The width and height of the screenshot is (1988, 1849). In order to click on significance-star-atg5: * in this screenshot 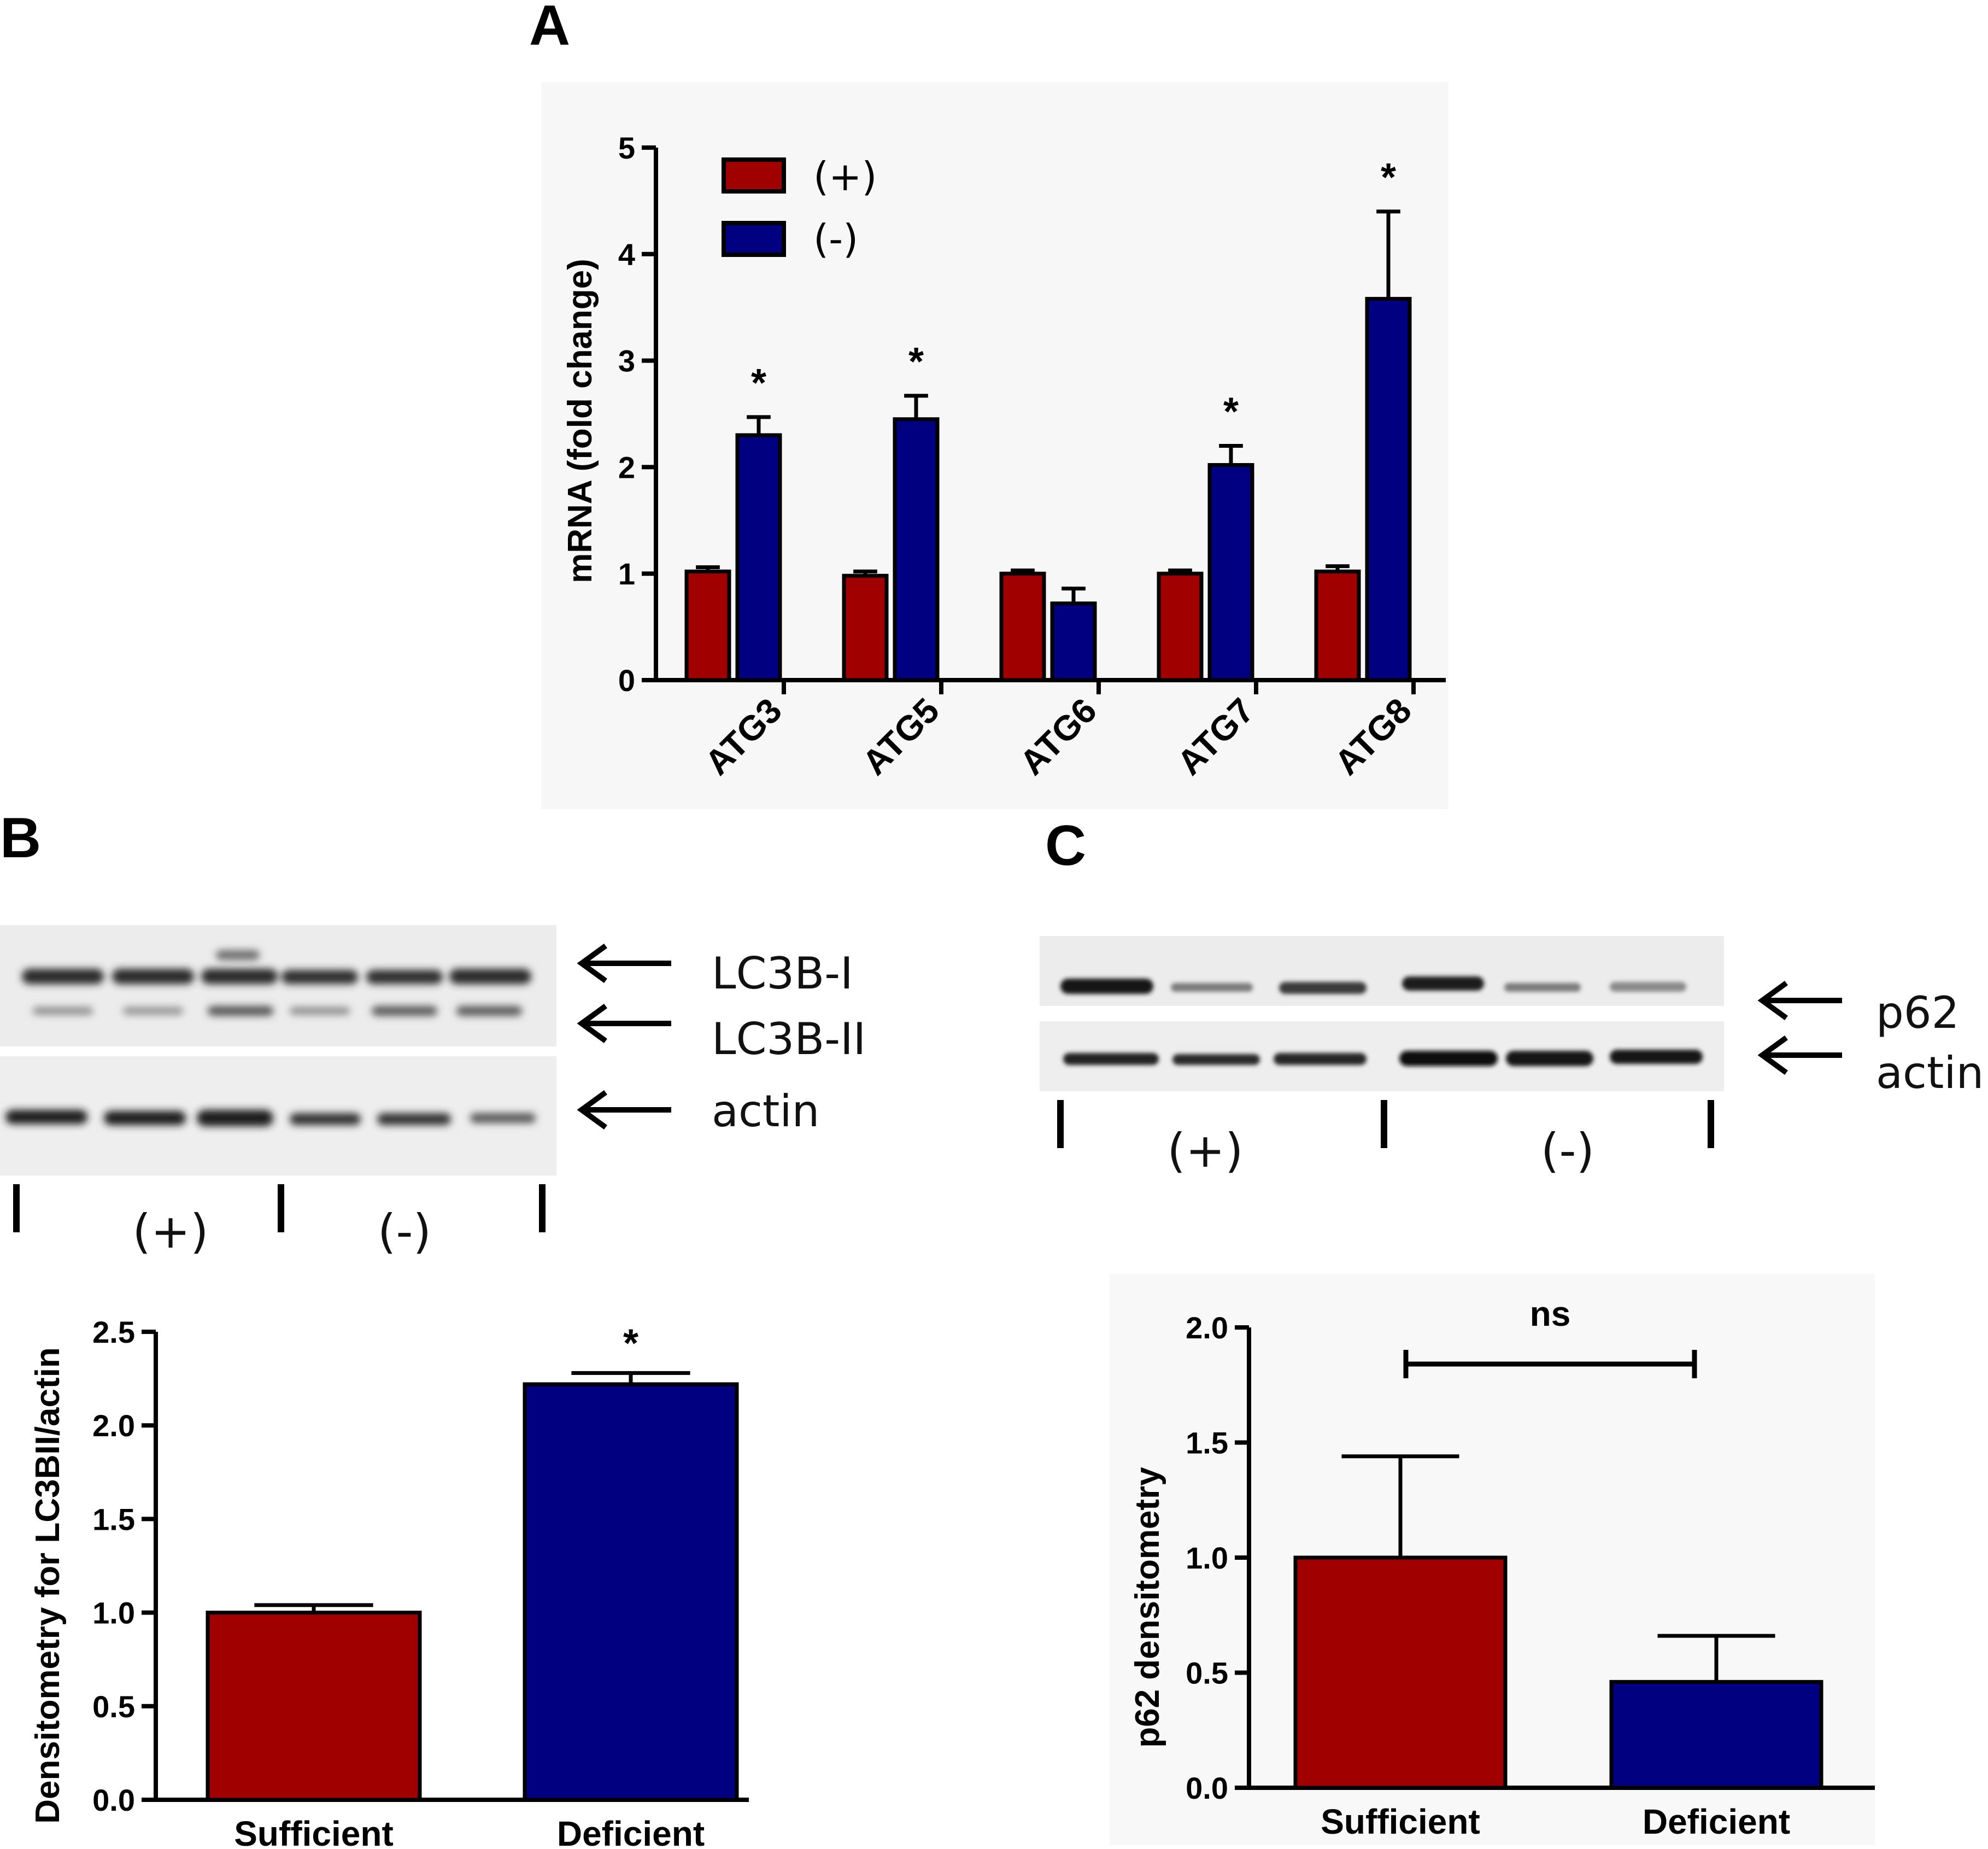, I will do `click(916, 362)`.